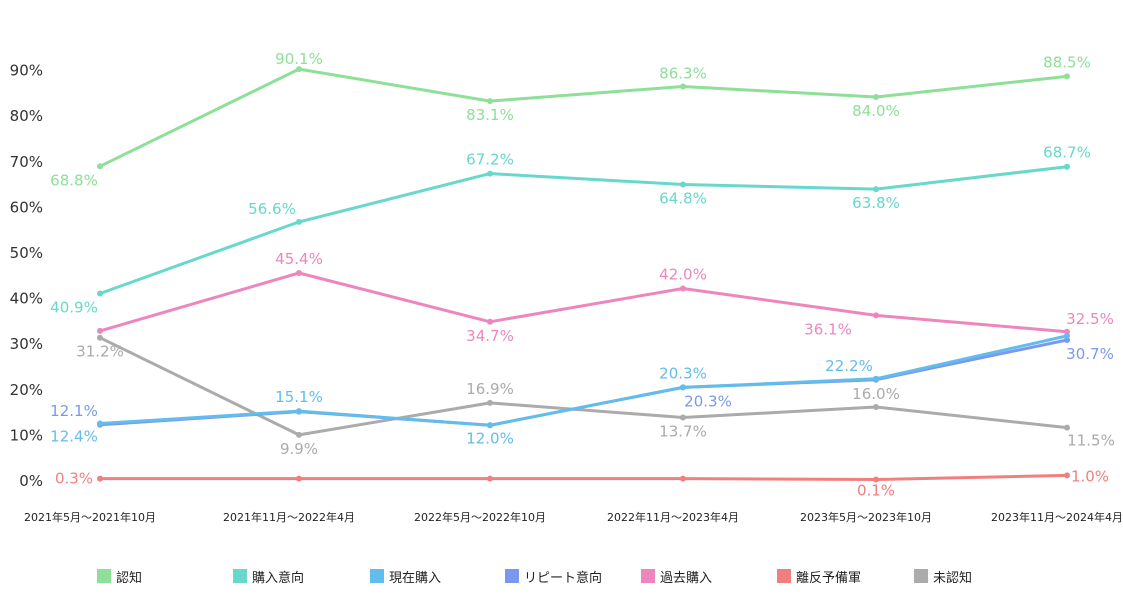  What do you see at coordinates (1067, 62) in the screenshot?
I see `data-label: 88.5%` at bounding box center [1067, 62].